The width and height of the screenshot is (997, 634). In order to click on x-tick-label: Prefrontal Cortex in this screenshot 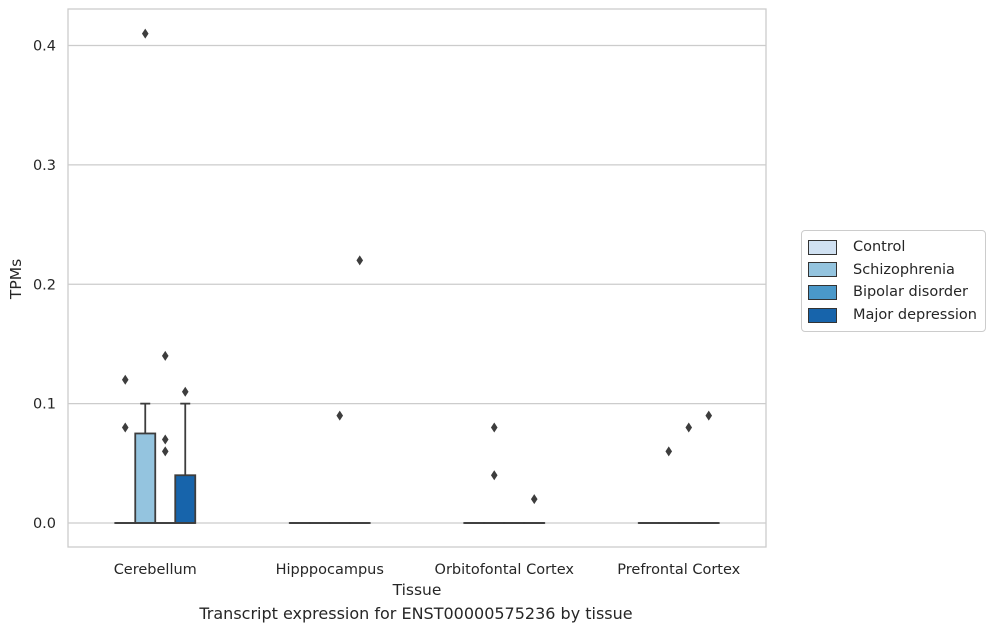, I will do `click(678, 570)`.